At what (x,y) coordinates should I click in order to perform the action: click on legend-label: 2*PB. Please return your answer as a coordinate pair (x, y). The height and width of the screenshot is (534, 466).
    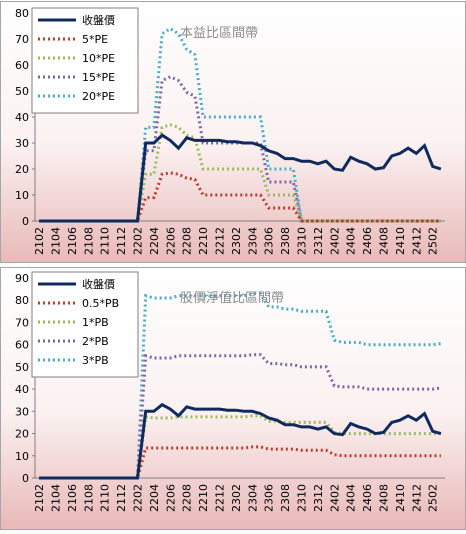
    Looking at the image, I should click on (95, 341).